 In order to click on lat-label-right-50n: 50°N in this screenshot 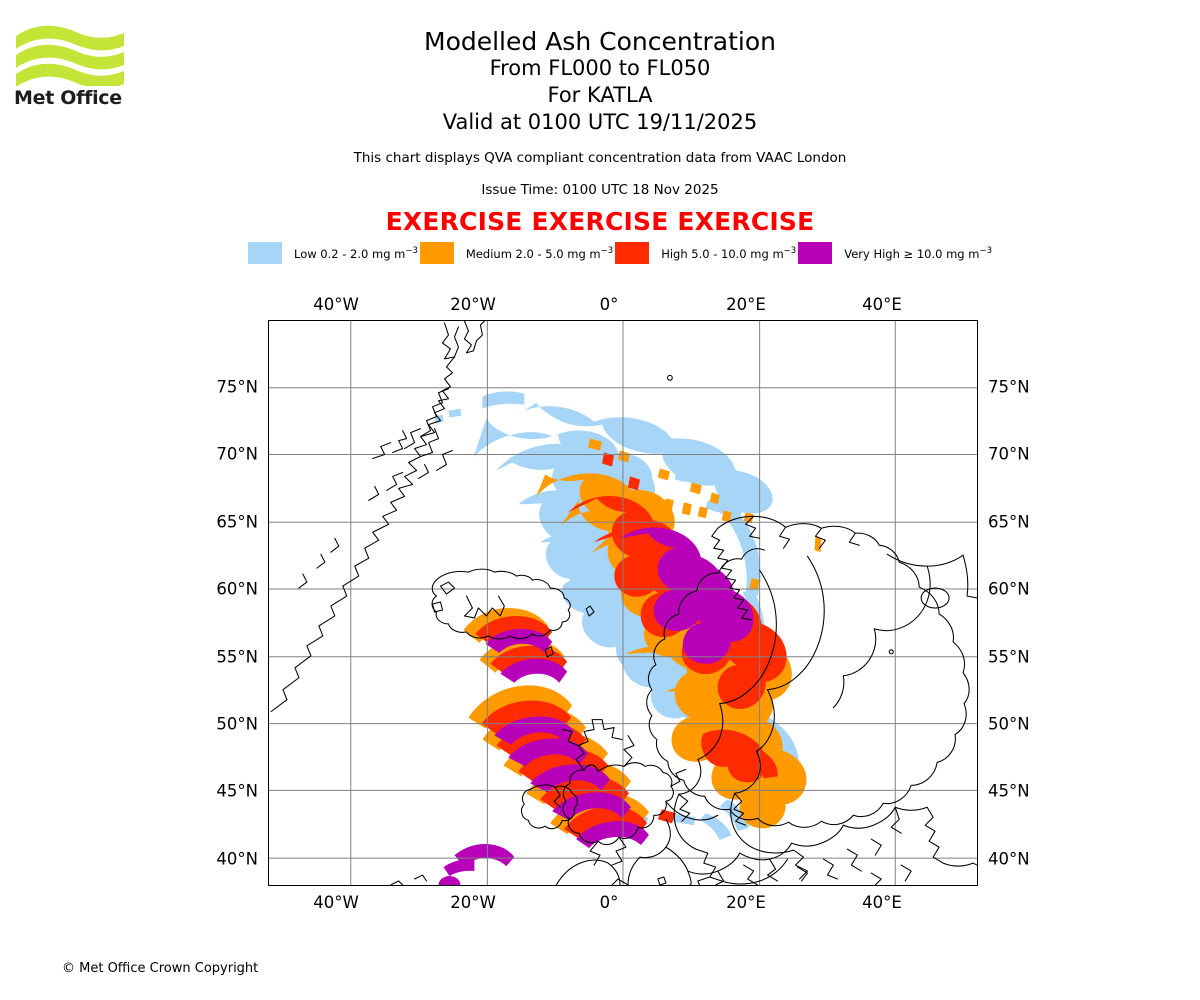, I will do `click(1009, 724)`.